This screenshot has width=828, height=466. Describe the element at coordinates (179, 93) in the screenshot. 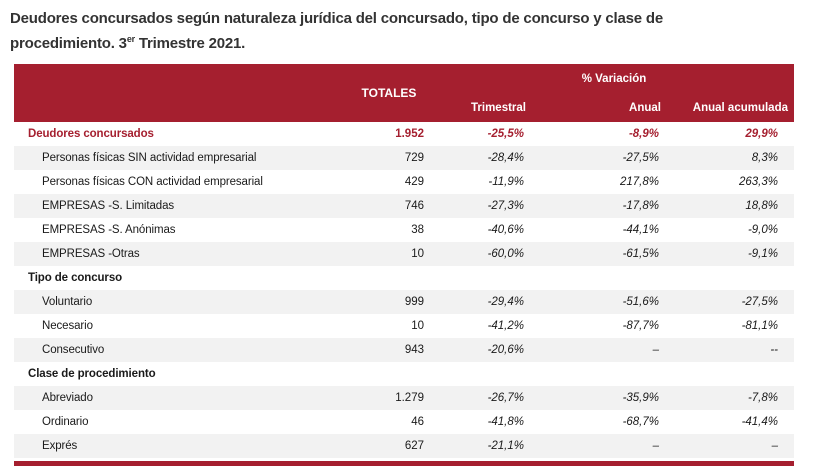

I see `header-spacer` at that location.